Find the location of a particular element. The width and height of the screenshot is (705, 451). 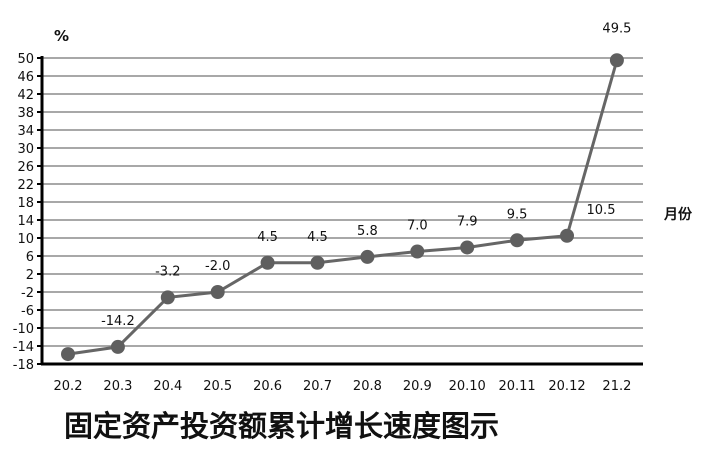

x-tick-label: 20.5 is located at coordinates (217, 386).